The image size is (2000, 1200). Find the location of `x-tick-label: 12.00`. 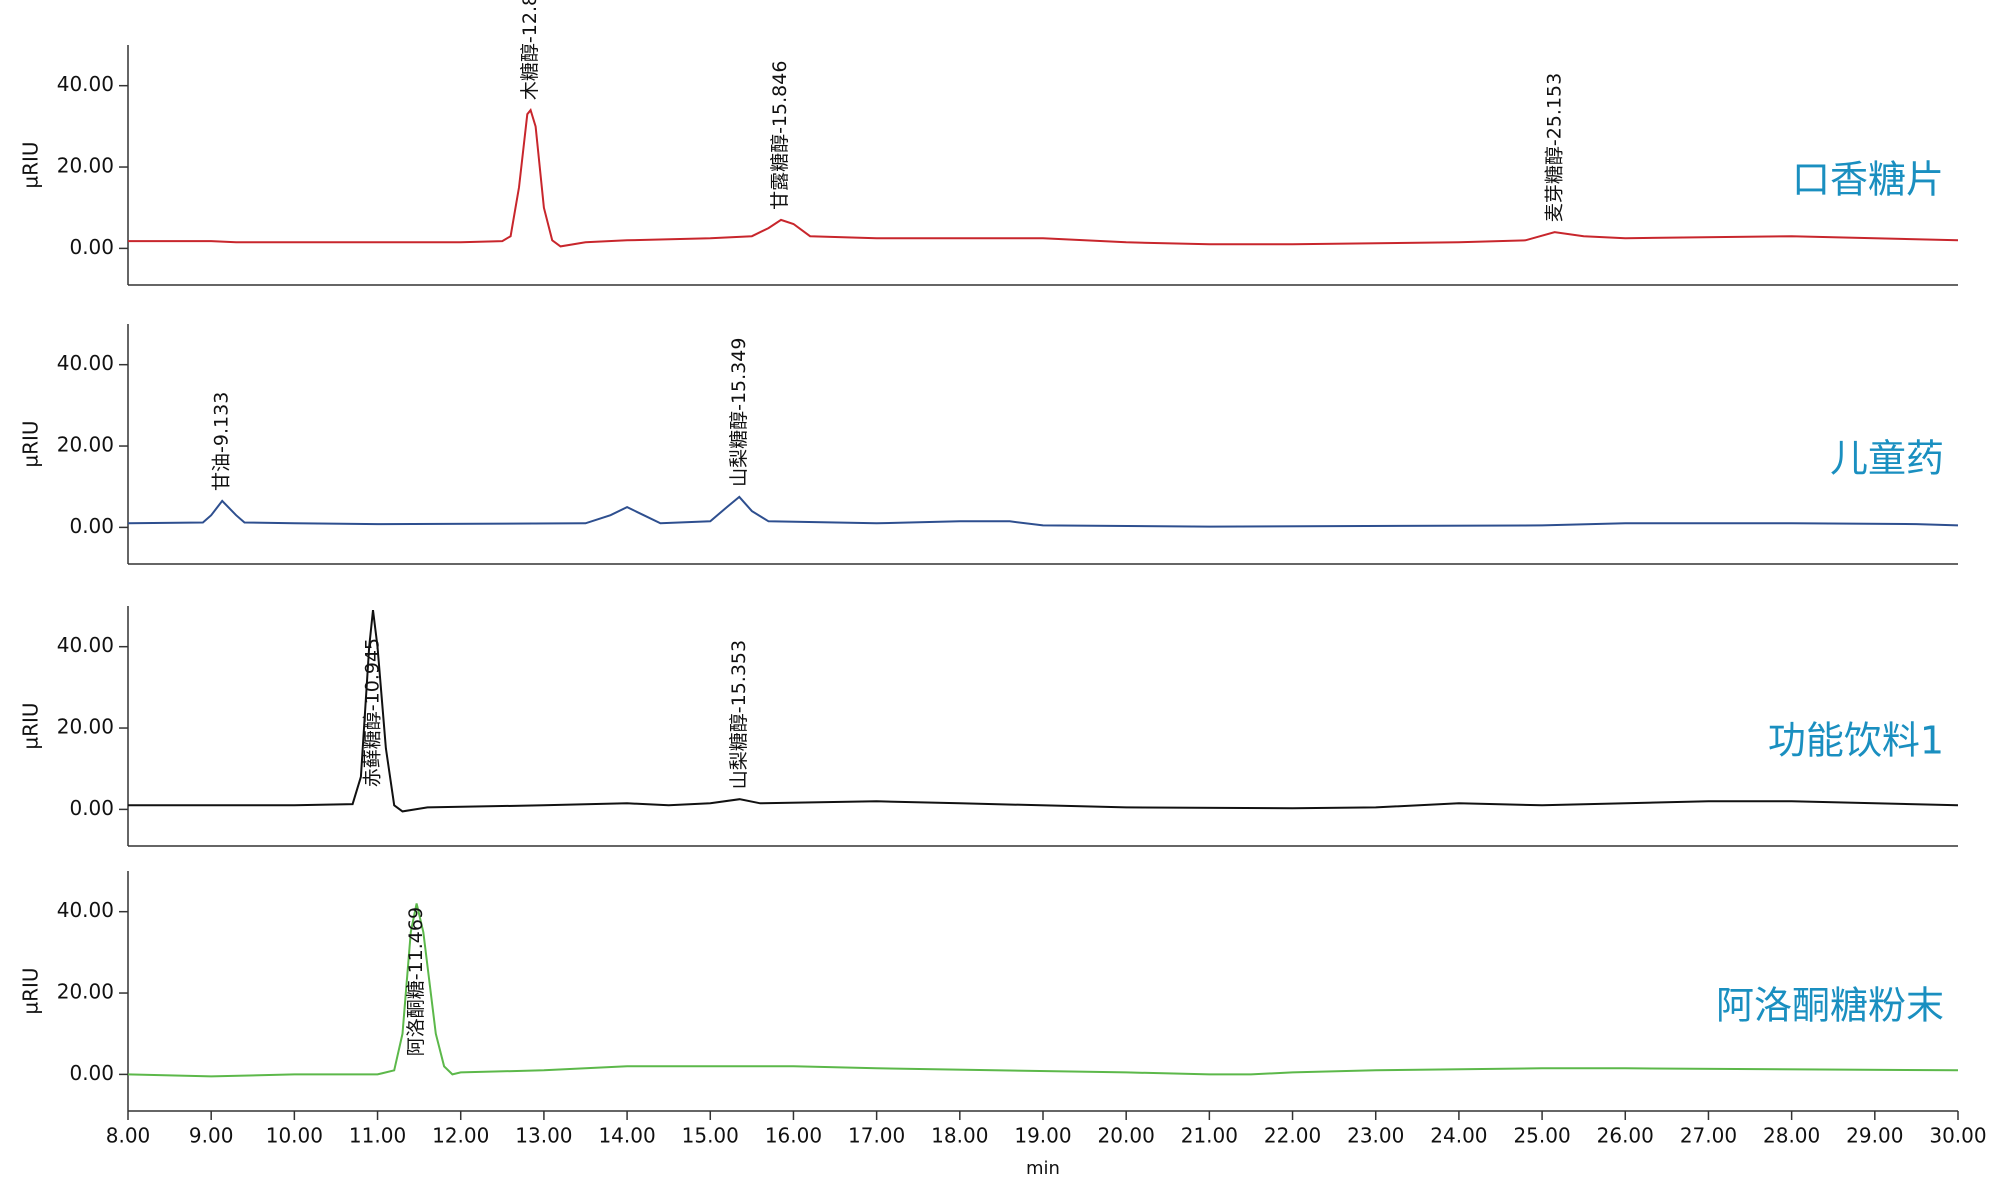

x-tick-label: 12.00 is located at coordinates (460, 1136).